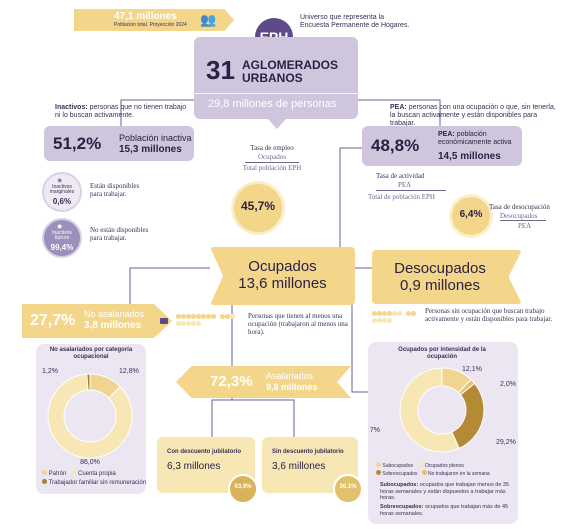 The width and height of the screenshot is (569, 529). What do you see at coordinates (475, 138) in the screenshot?
I see `pea-label-text: población económicamente activa` at bounding box center [475, 138].